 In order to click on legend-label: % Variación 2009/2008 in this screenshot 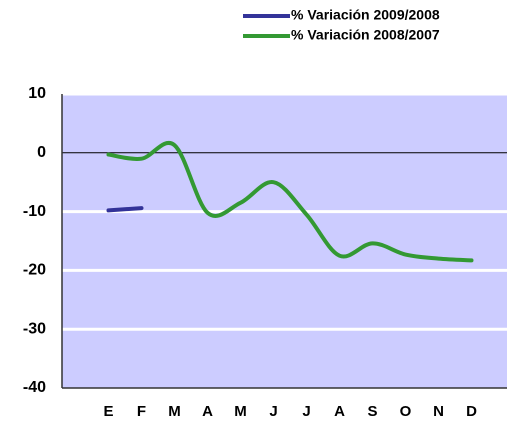, I will do `click(365, 15)`.